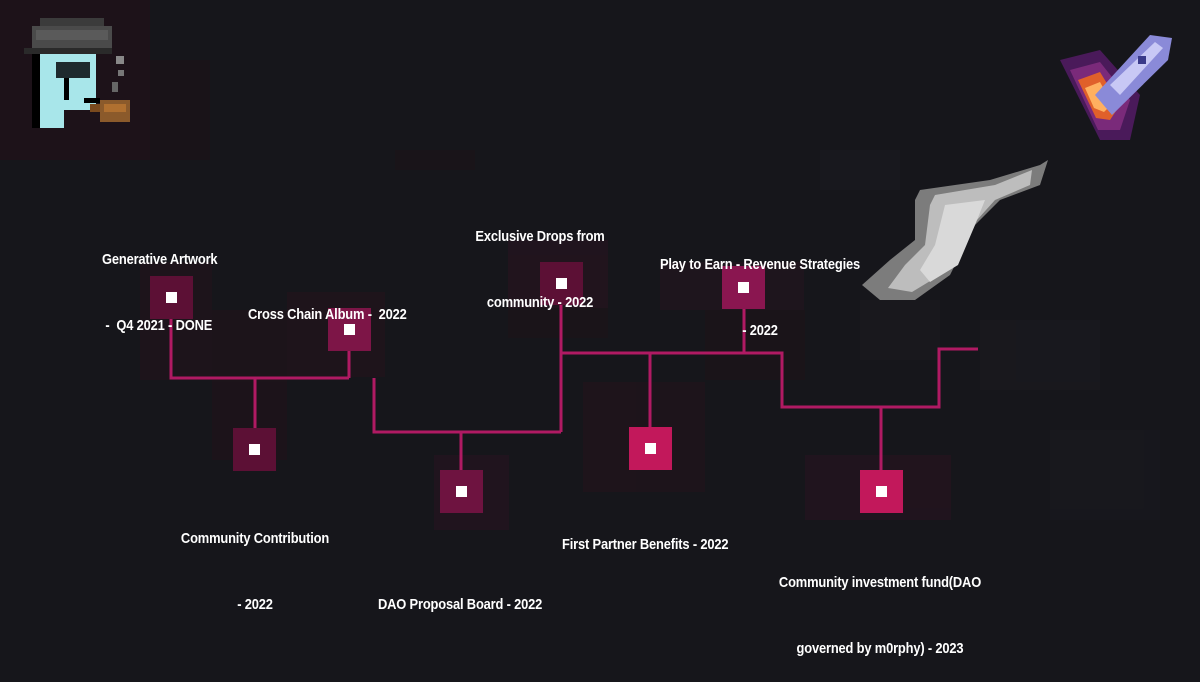 The width and height of the screenshot is (1200, 682). What do you see at coordinates (349, 329) in the screenshot?
I see `node-cross-chain-album` at bounding box center [349, 329].